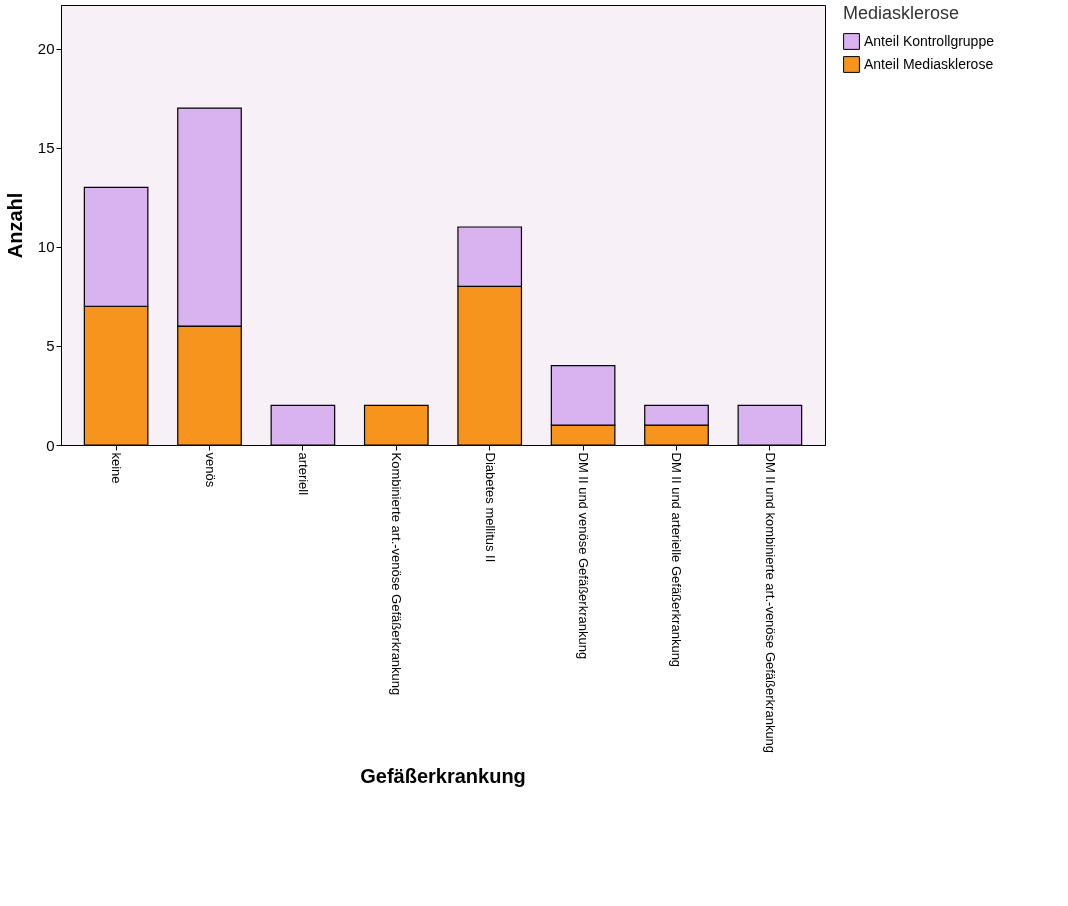 The image size is (1068, 906). Describe the element at coordinates (50, 445) in the screenshot. I see `y-tick-label: 0` at that location.